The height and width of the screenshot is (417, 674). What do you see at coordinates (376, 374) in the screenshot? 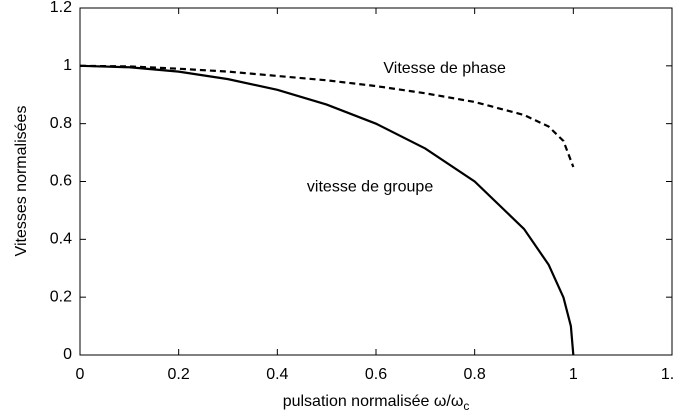
I see `x-tick-label: 0.6` at bounding box center [376, 374].